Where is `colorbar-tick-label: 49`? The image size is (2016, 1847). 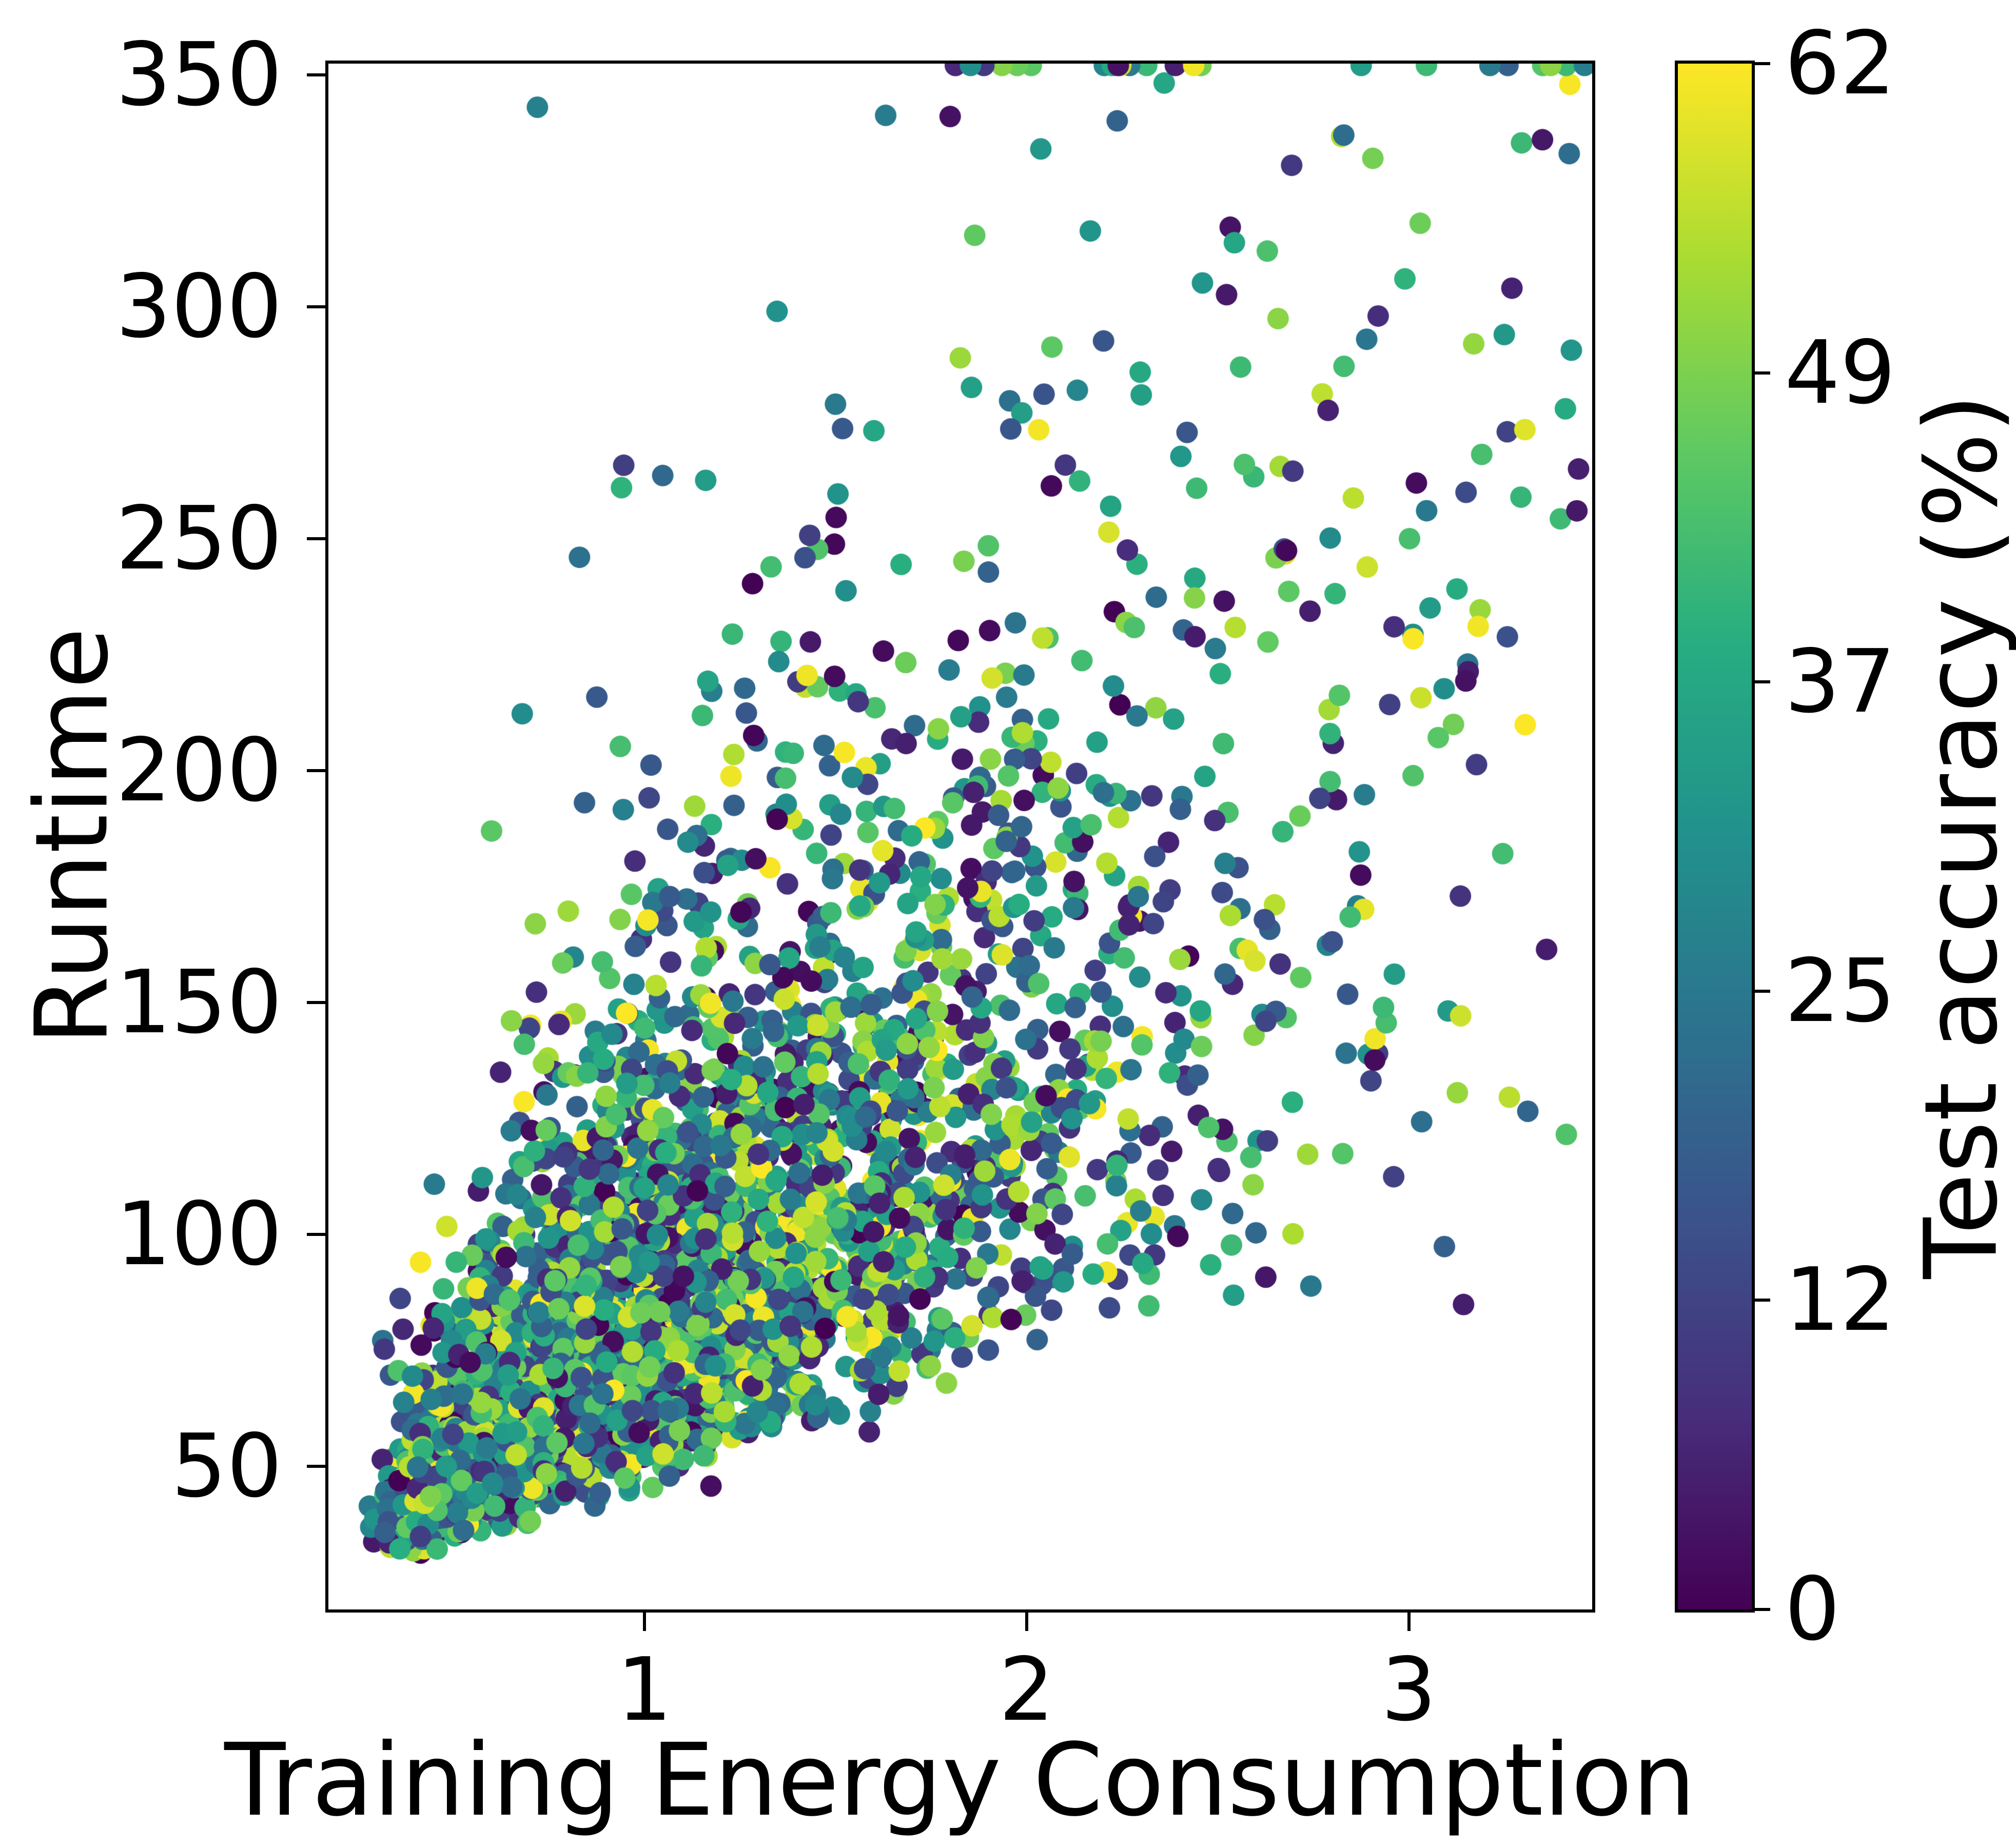
colorbar-tick-label: 49 is located at coordinates (1841, 373).